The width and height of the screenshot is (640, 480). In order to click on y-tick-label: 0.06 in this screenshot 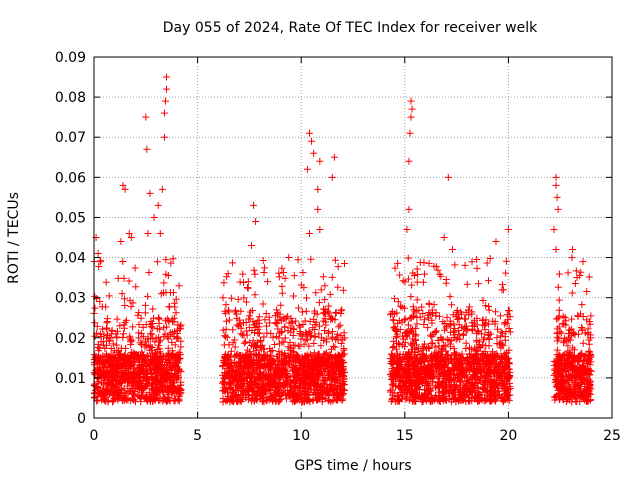, I will do `click(70, 178)`.